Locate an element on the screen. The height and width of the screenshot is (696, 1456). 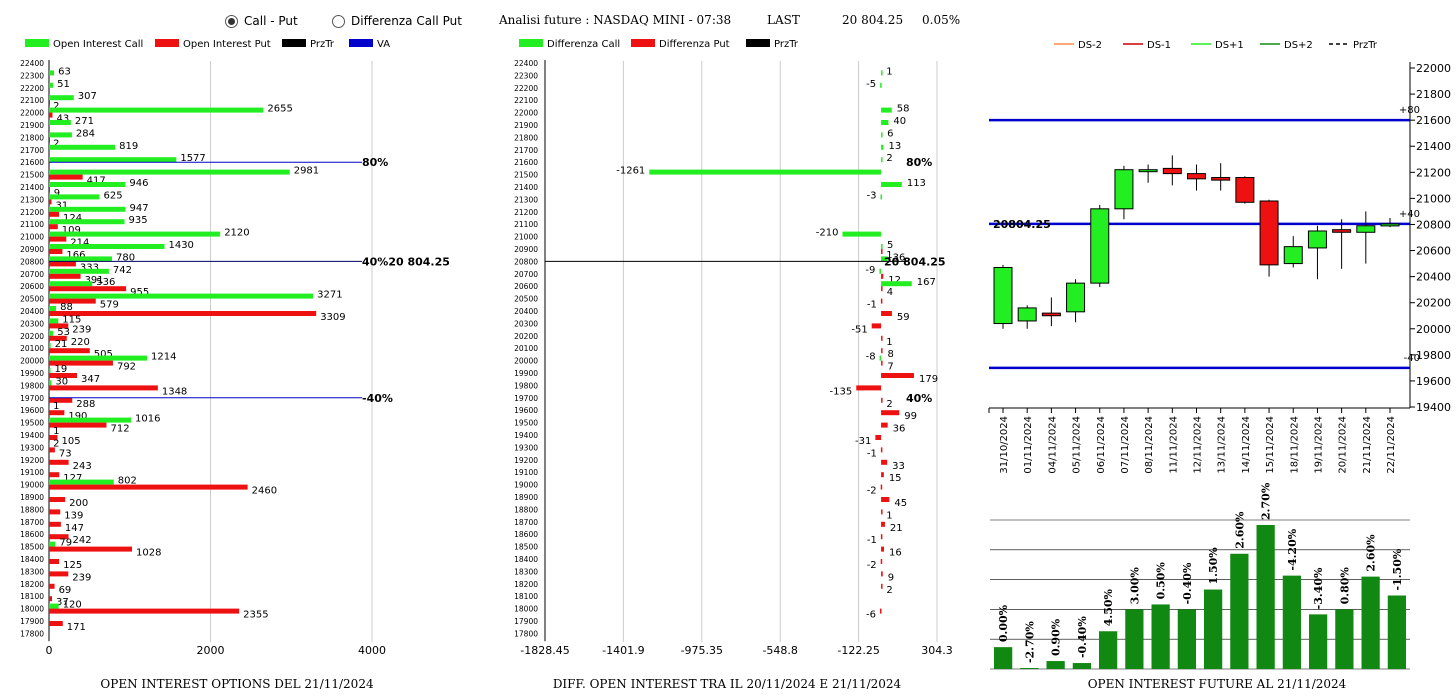
radio-call-put-dot is located at coordinates (231, 21).